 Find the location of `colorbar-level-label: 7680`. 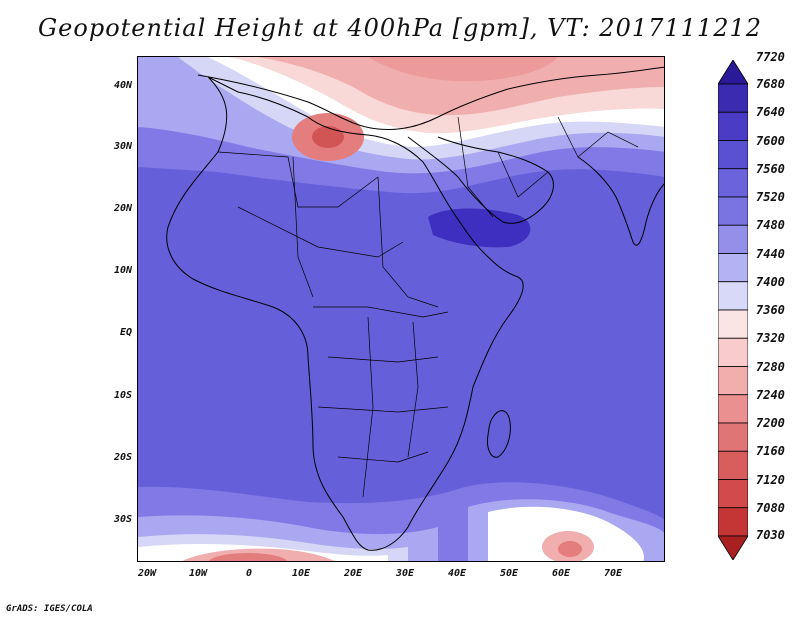

colorbar-level-label: 7680 is located at coordinates (770, 84).